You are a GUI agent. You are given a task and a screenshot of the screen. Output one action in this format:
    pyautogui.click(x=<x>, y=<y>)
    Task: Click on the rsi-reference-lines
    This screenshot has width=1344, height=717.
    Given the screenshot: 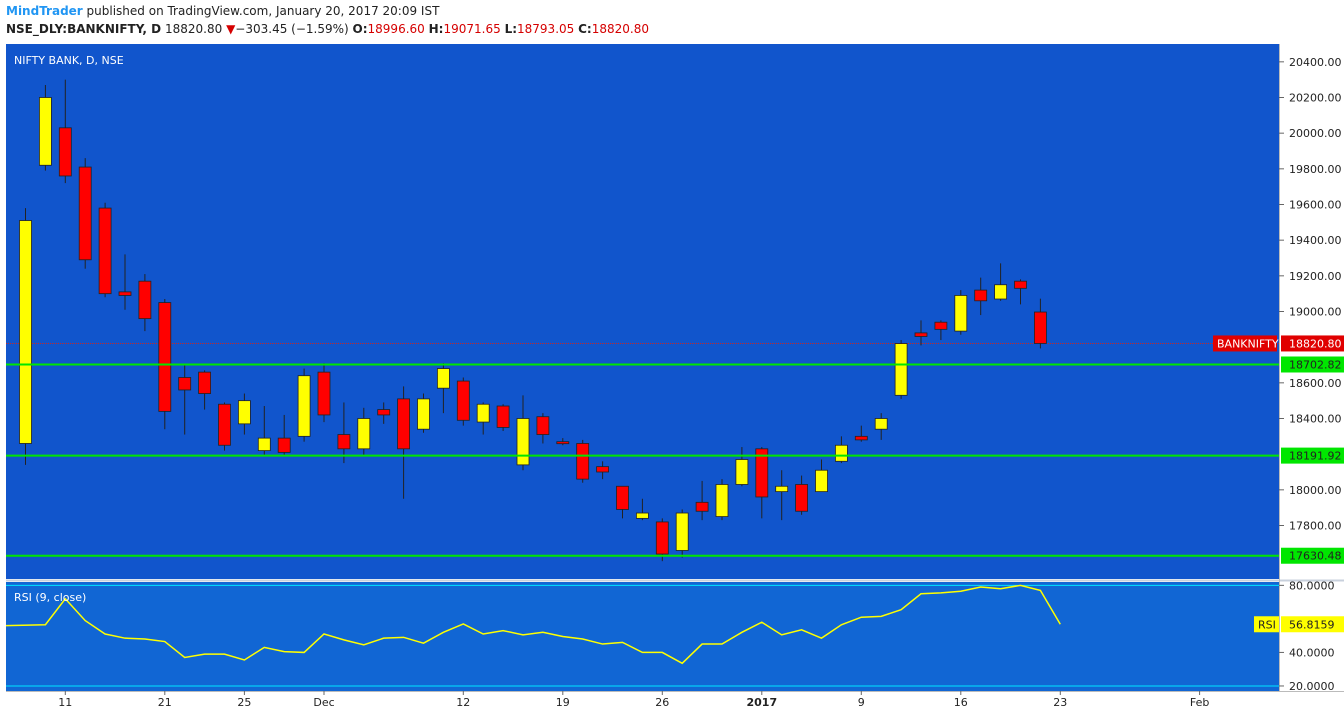 What is the action you would take?
    pyautogui.click(x=642, y=635)
    